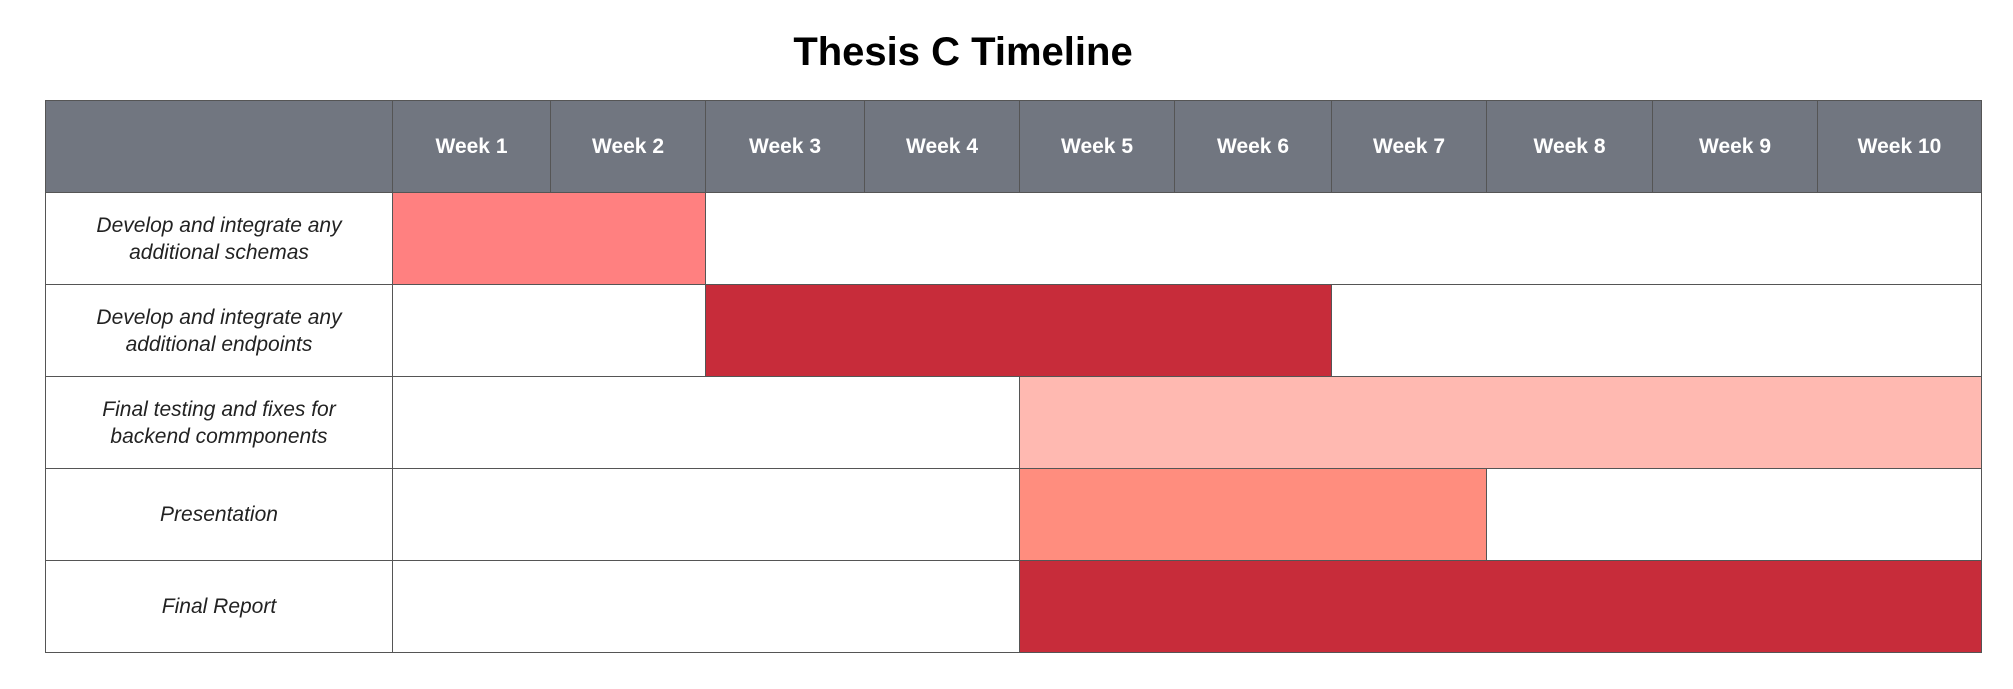  Describe the element at coordinates (1899, 146) in the screenshot. I see `week-header-10: Week 10` at that location.